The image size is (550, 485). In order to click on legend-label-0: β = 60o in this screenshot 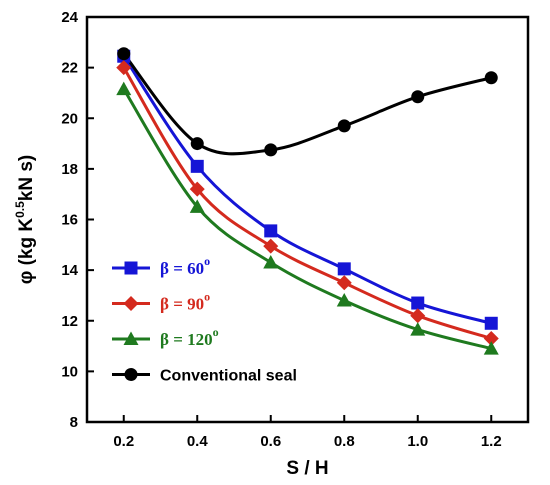, I will do `click(185, 266)`.